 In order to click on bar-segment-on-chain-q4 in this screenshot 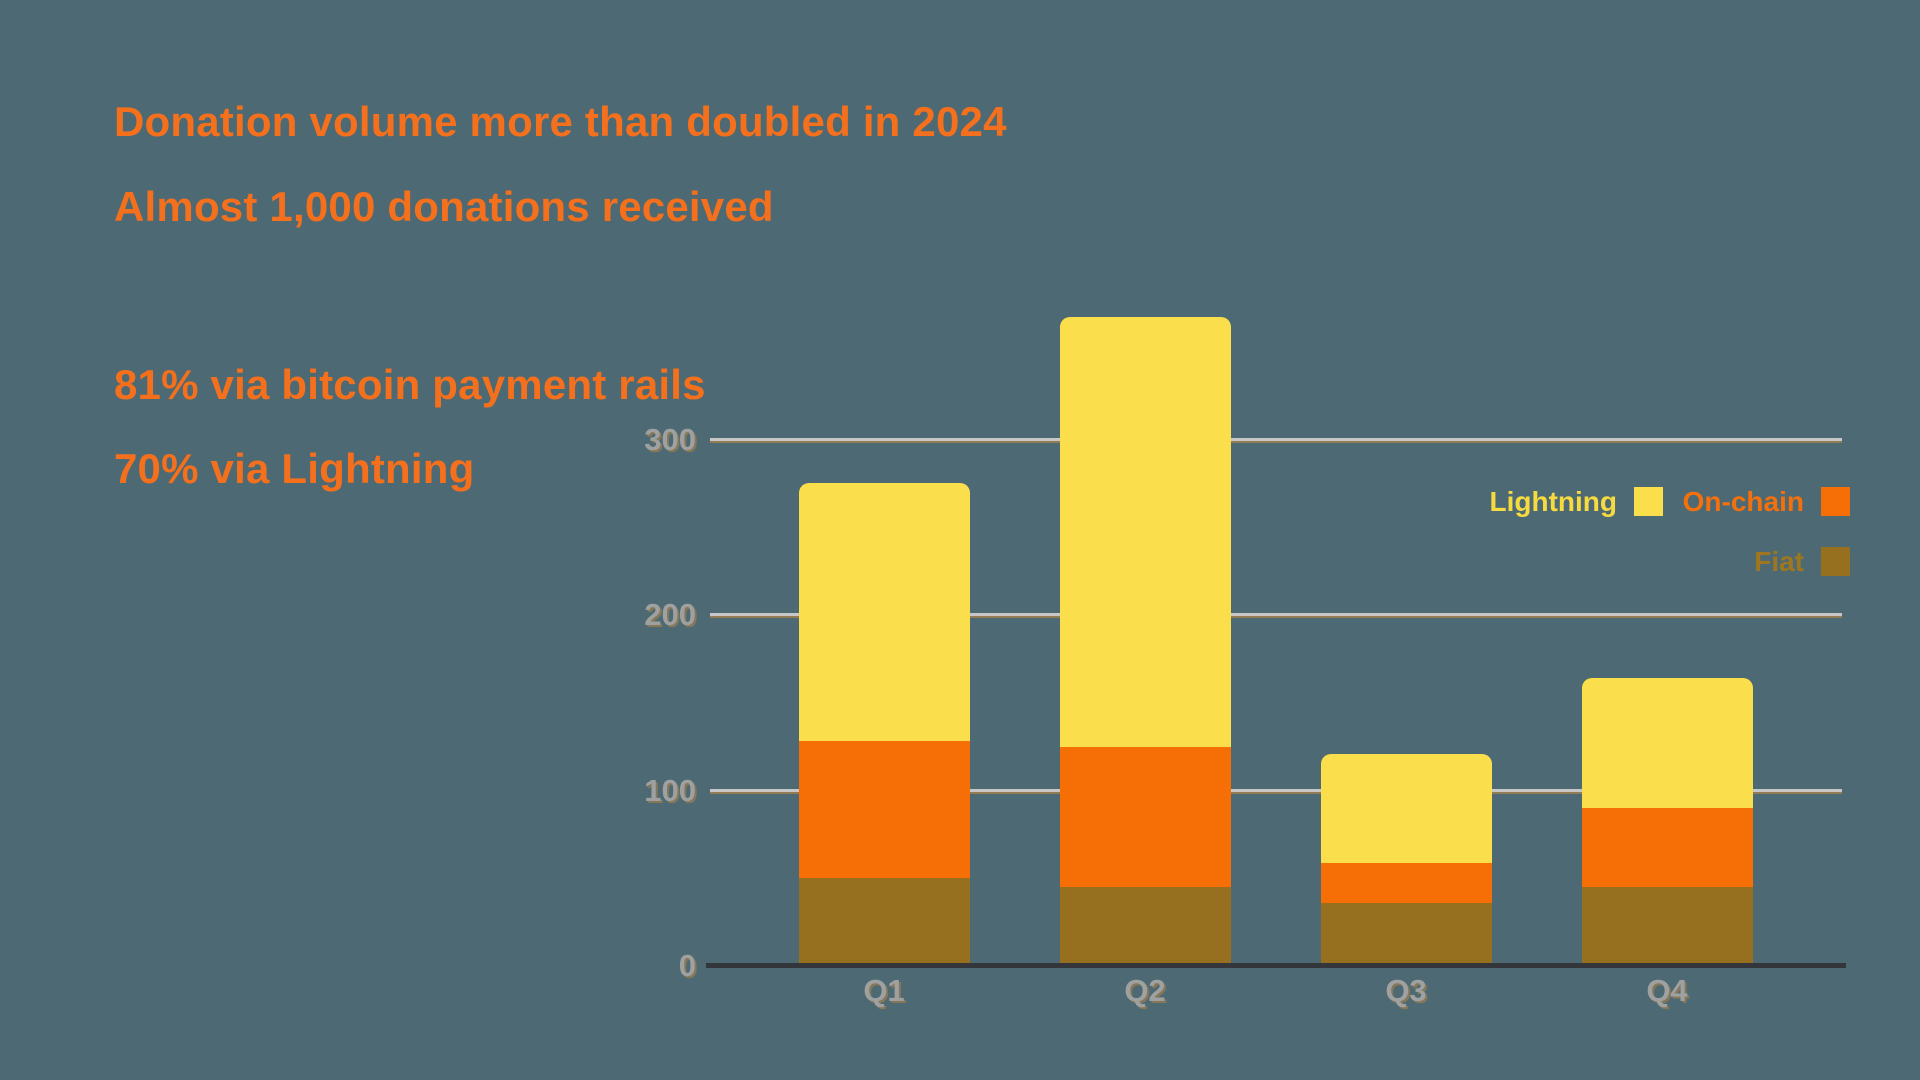, I will do `click(1667, 847)`.